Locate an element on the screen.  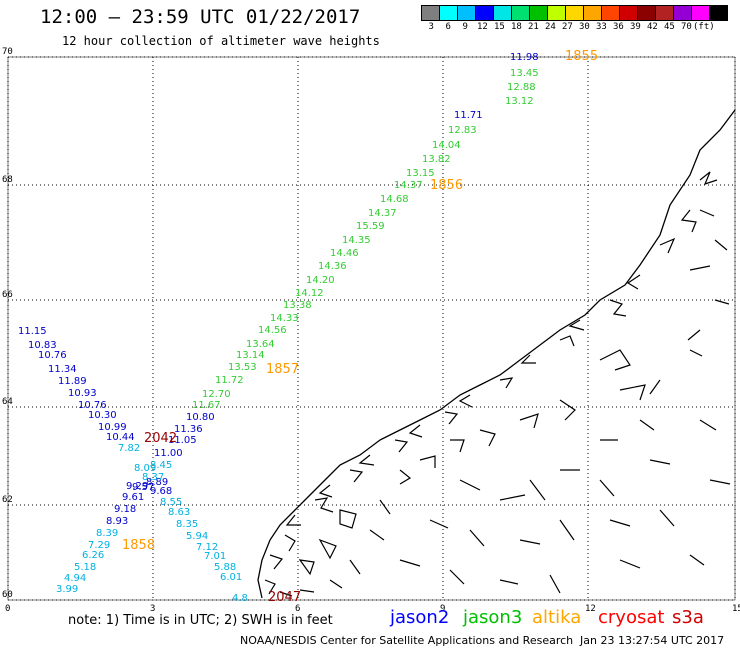
legend-label: 18 is located at coordinates (516, 27).